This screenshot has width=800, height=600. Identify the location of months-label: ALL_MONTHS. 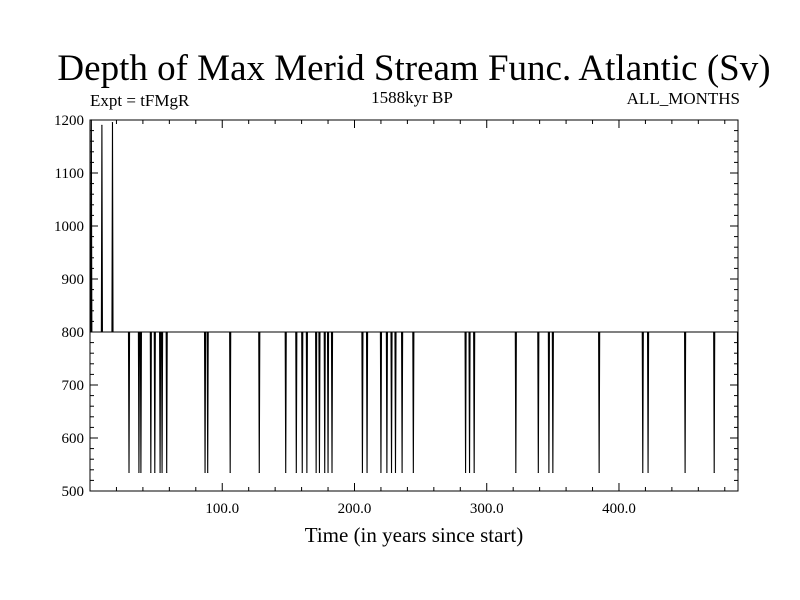
(683, 98).